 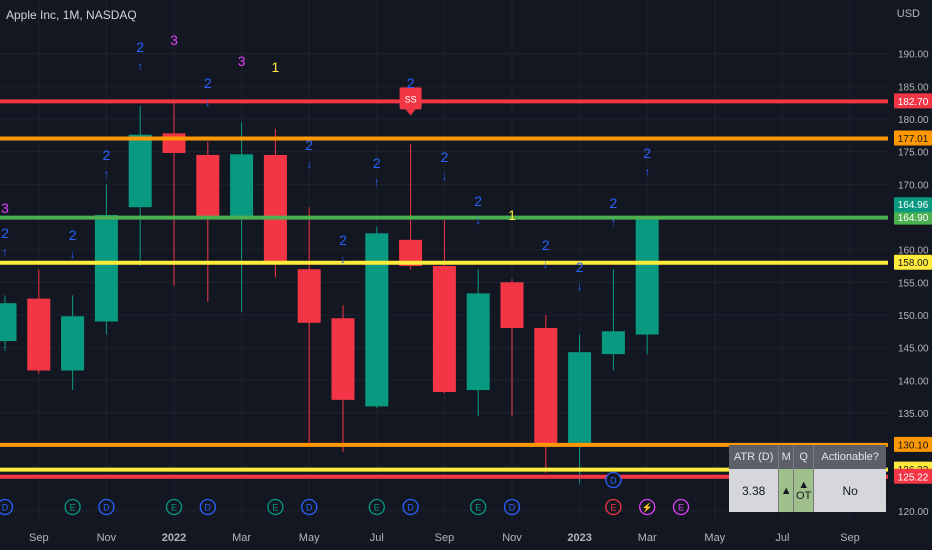 What do you see at coordinates (647, 538) in the screenshot?
I see `time-axis-tick: Mar` at bounding box center [647, 538].